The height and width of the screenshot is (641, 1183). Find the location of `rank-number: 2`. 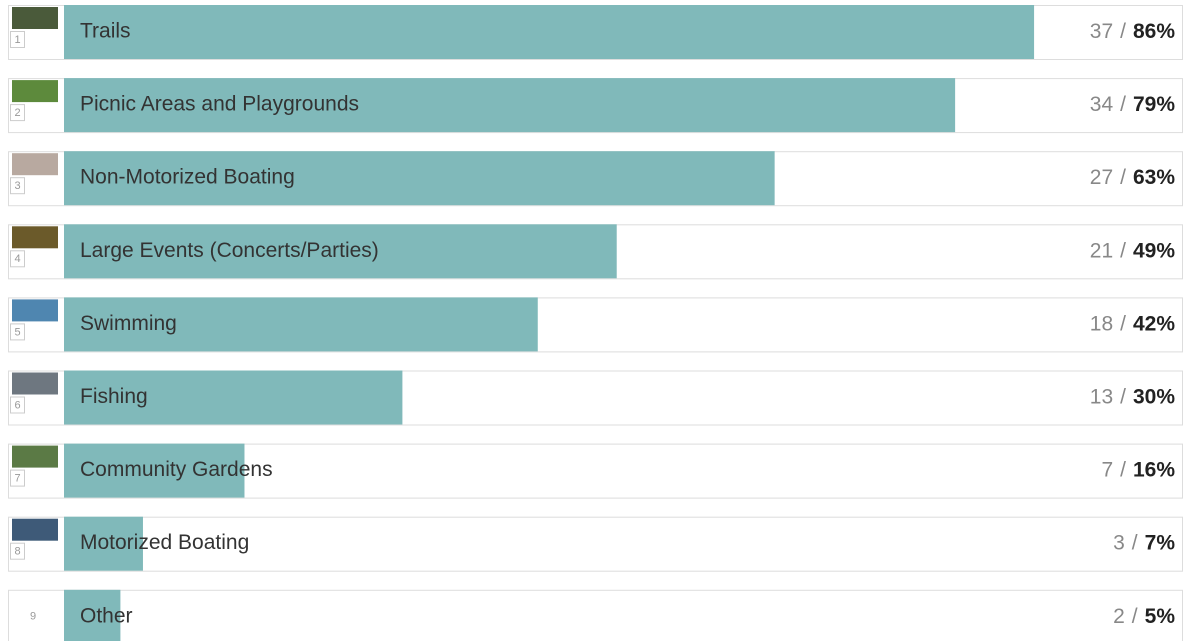

rank-number: 2 is located at coordinates (17, 113).